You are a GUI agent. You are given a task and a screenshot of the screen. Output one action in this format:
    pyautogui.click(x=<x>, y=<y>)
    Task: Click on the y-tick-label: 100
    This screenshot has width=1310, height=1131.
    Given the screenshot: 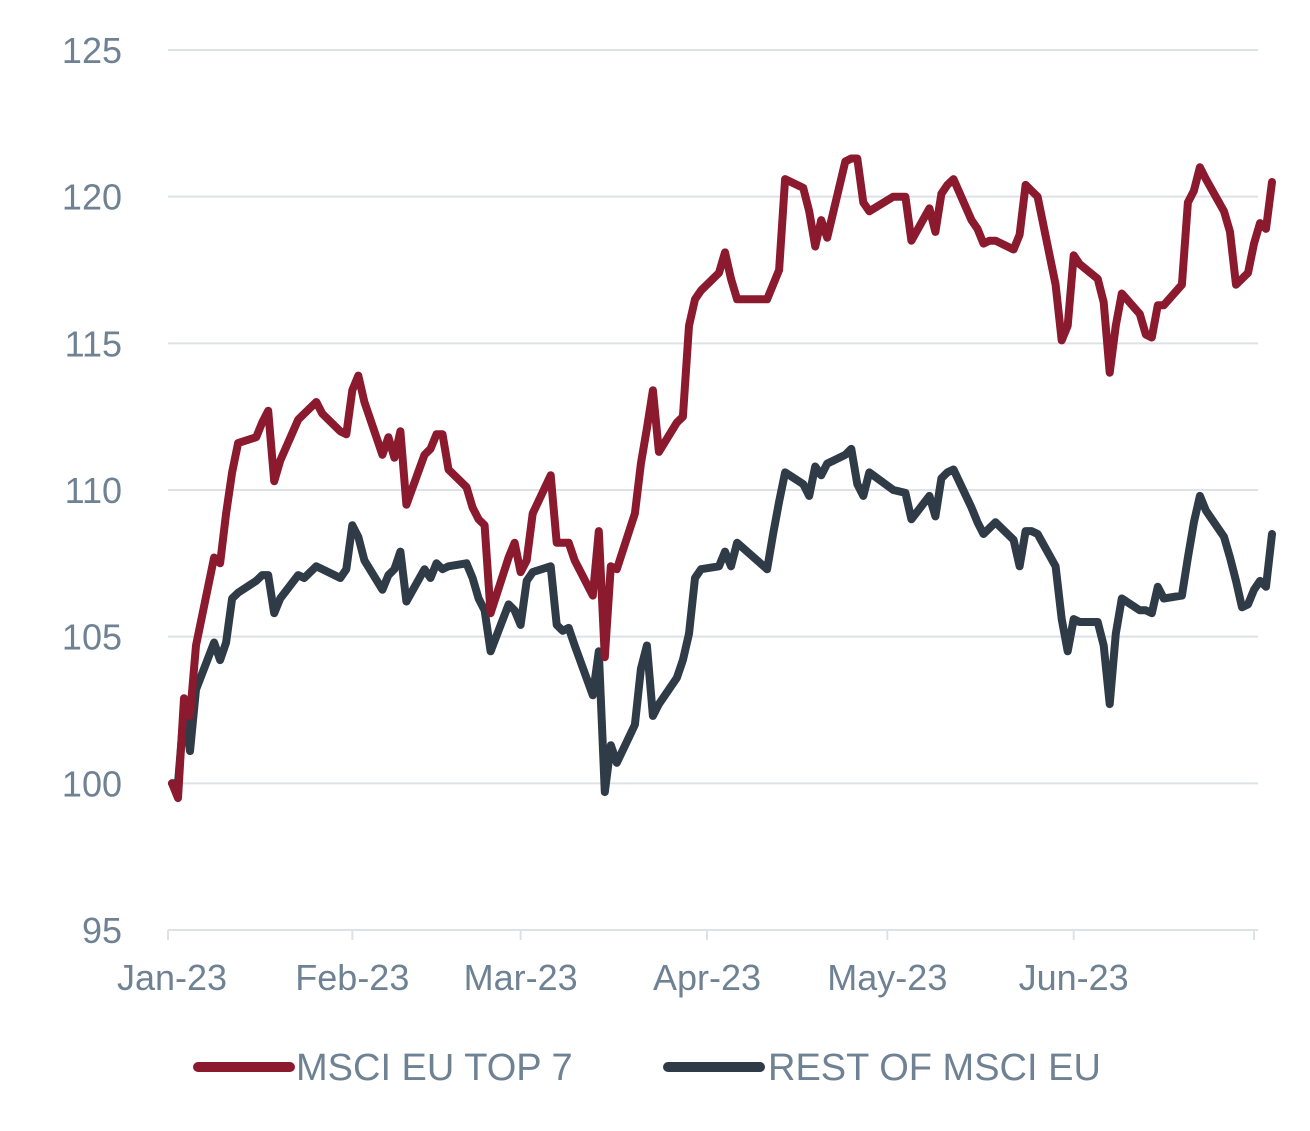 What is the action you would take?
    pyautogui.click(x=92, y=783)
    